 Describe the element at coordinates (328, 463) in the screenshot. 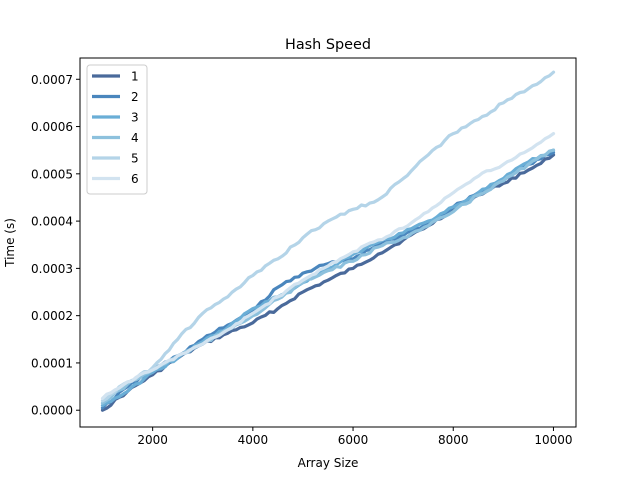

I see `x-axis-label: Array Size` at that location.